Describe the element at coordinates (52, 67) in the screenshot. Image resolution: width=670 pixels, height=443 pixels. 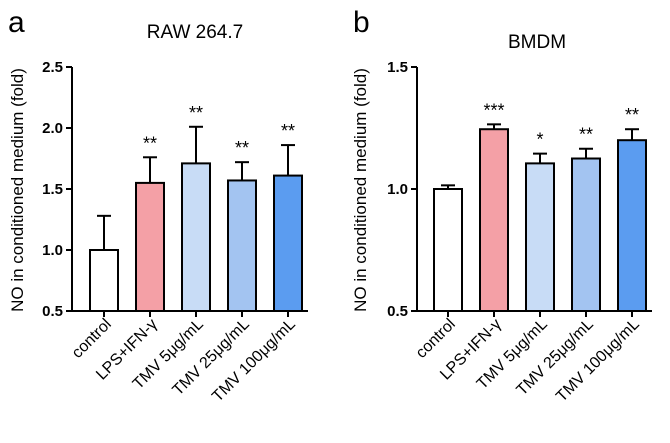
I see `panel-a-y-tick-label: 2.5` at that location.